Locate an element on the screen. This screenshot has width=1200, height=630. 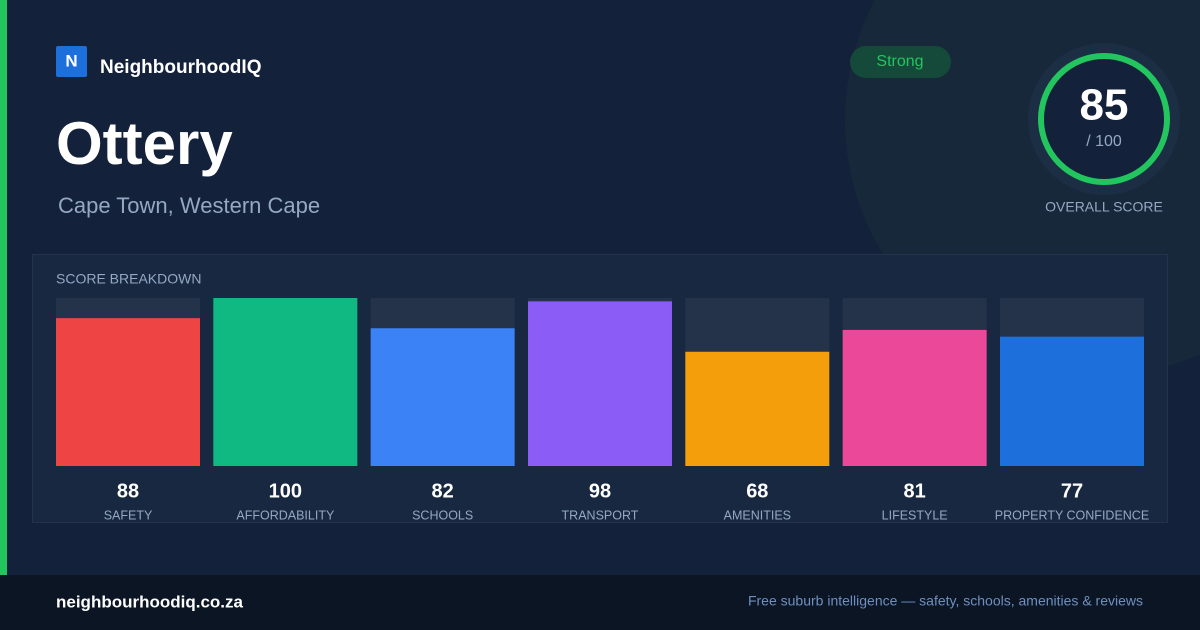
gauge-ring is located at coordinates (1104, 119).